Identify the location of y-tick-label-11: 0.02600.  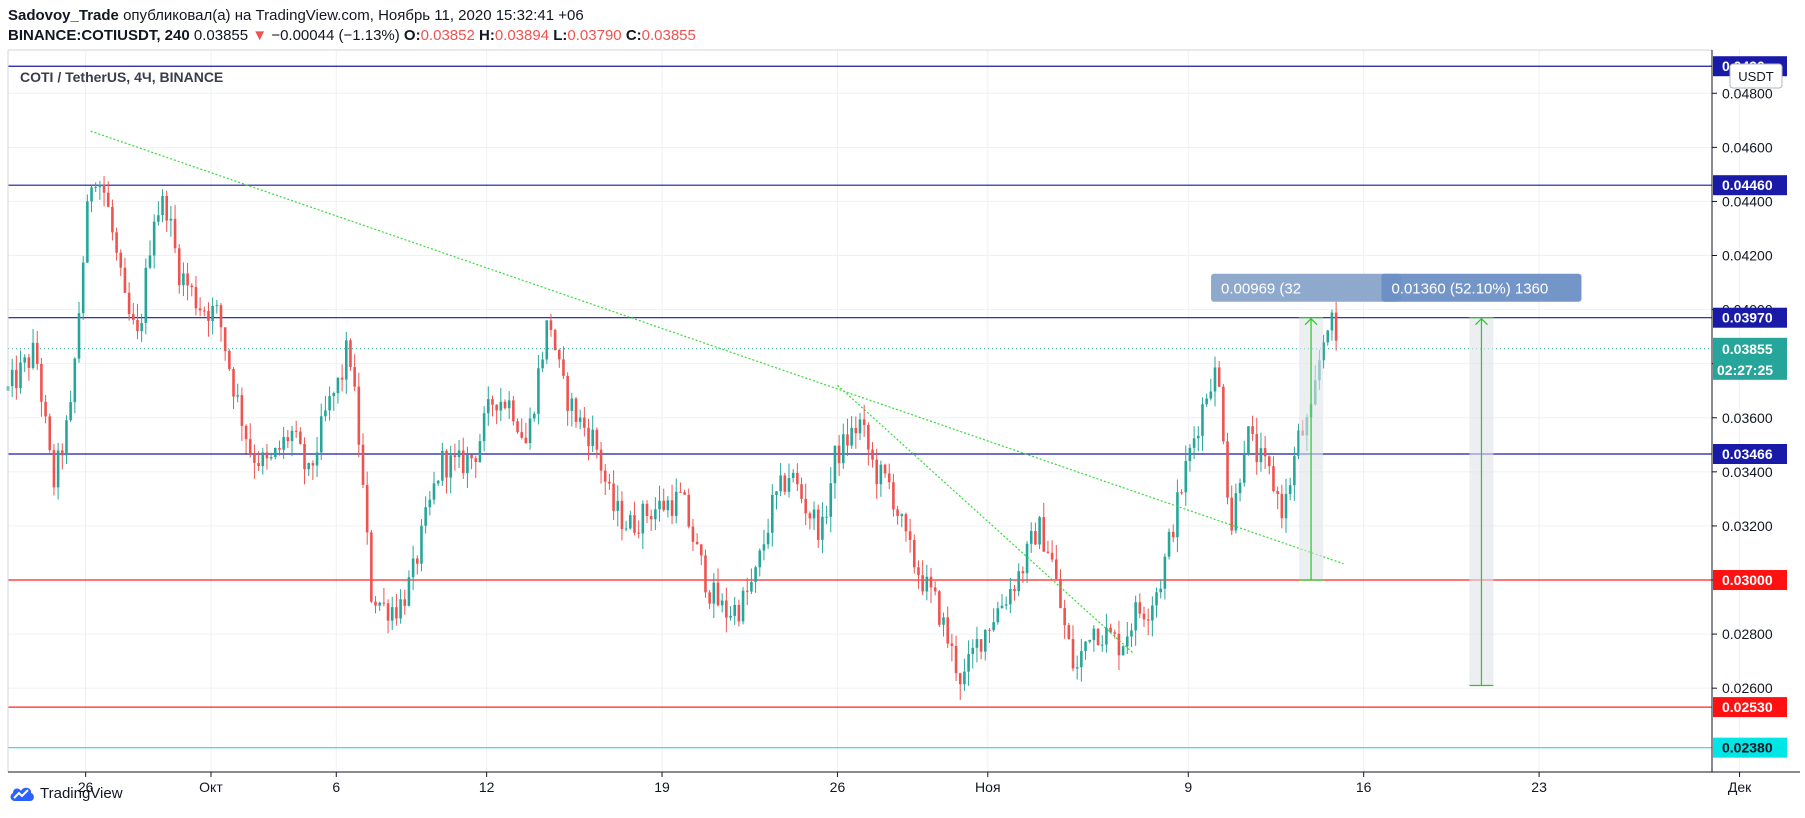
(1747, 688).